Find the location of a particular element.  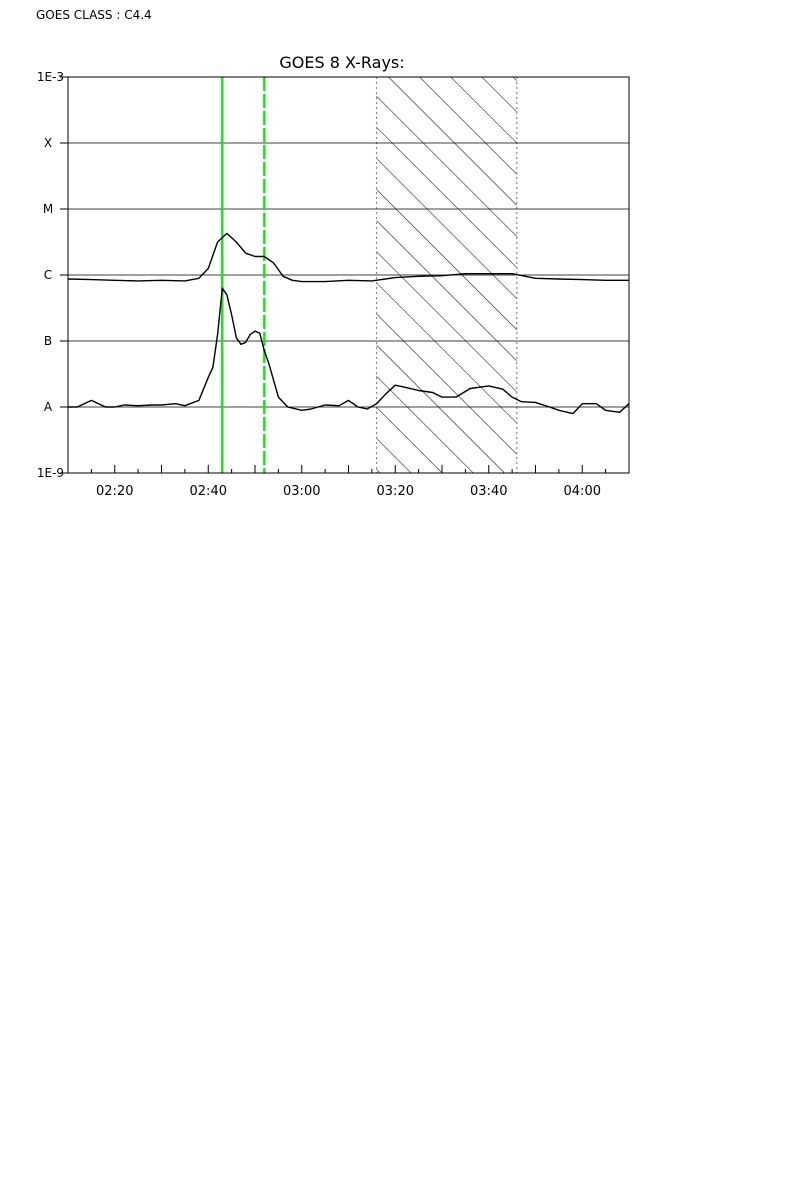

y-tick-label: A is located at coordinates (48, 407).